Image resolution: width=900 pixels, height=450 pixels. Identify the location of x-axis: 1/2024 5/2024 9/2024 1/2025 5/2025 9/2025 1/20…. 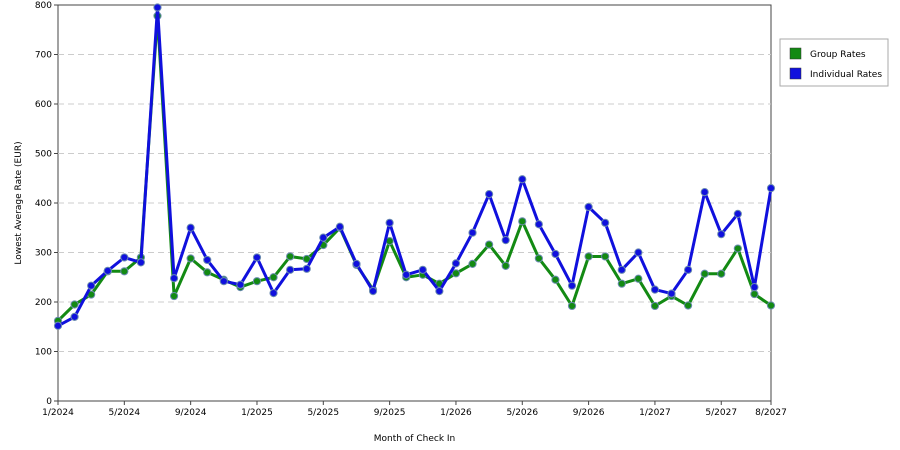
(414, 409).